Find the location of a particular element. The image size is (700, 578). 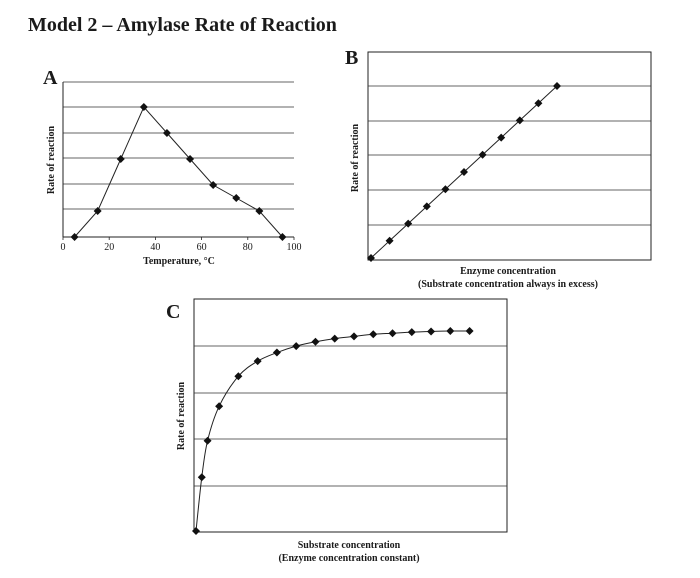

chart-a-tick-label: 60 is located at coordinates (202, 247).